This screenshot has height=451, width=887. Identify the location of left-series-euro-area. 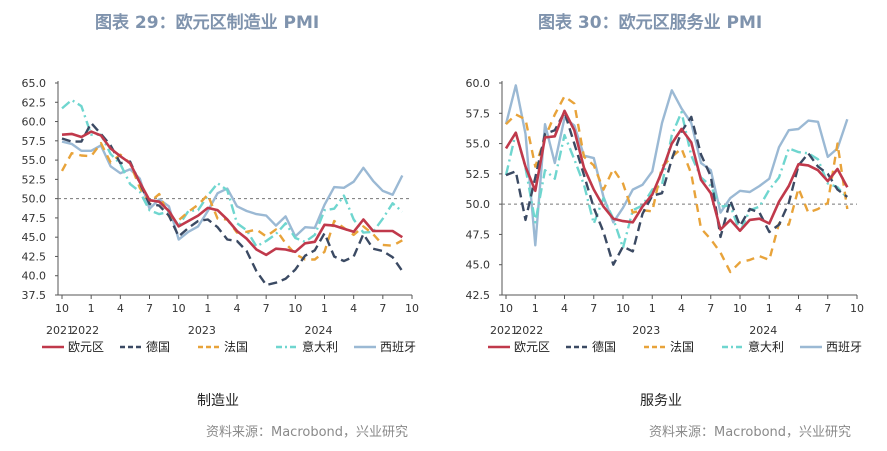
(232, 193).